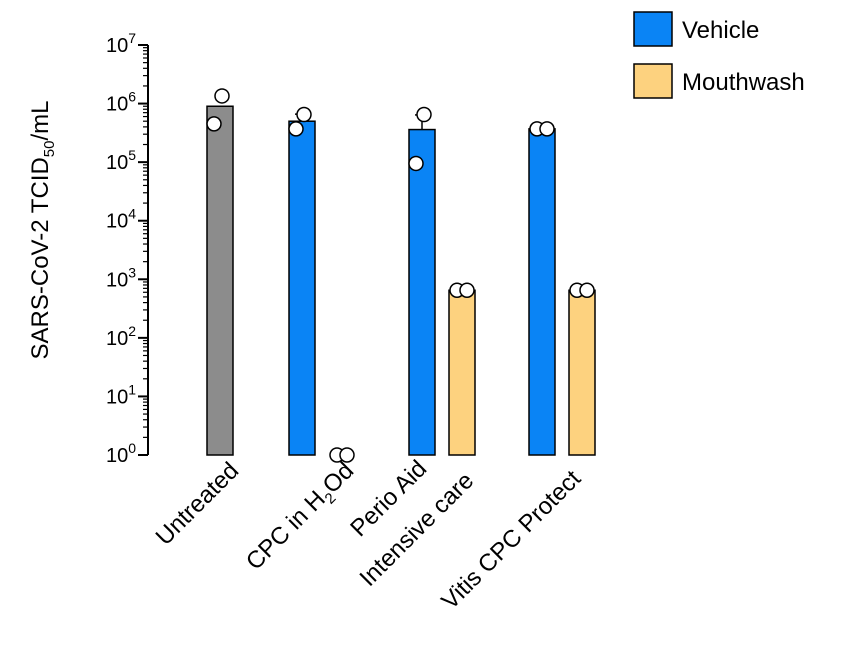 Image resolution: width=853 pixels, height=666 pixels. What do you see at coordinates (121, 394) in the screenshot?
I see `y-tick-label: 10¹` at bounding box center [121, 394].